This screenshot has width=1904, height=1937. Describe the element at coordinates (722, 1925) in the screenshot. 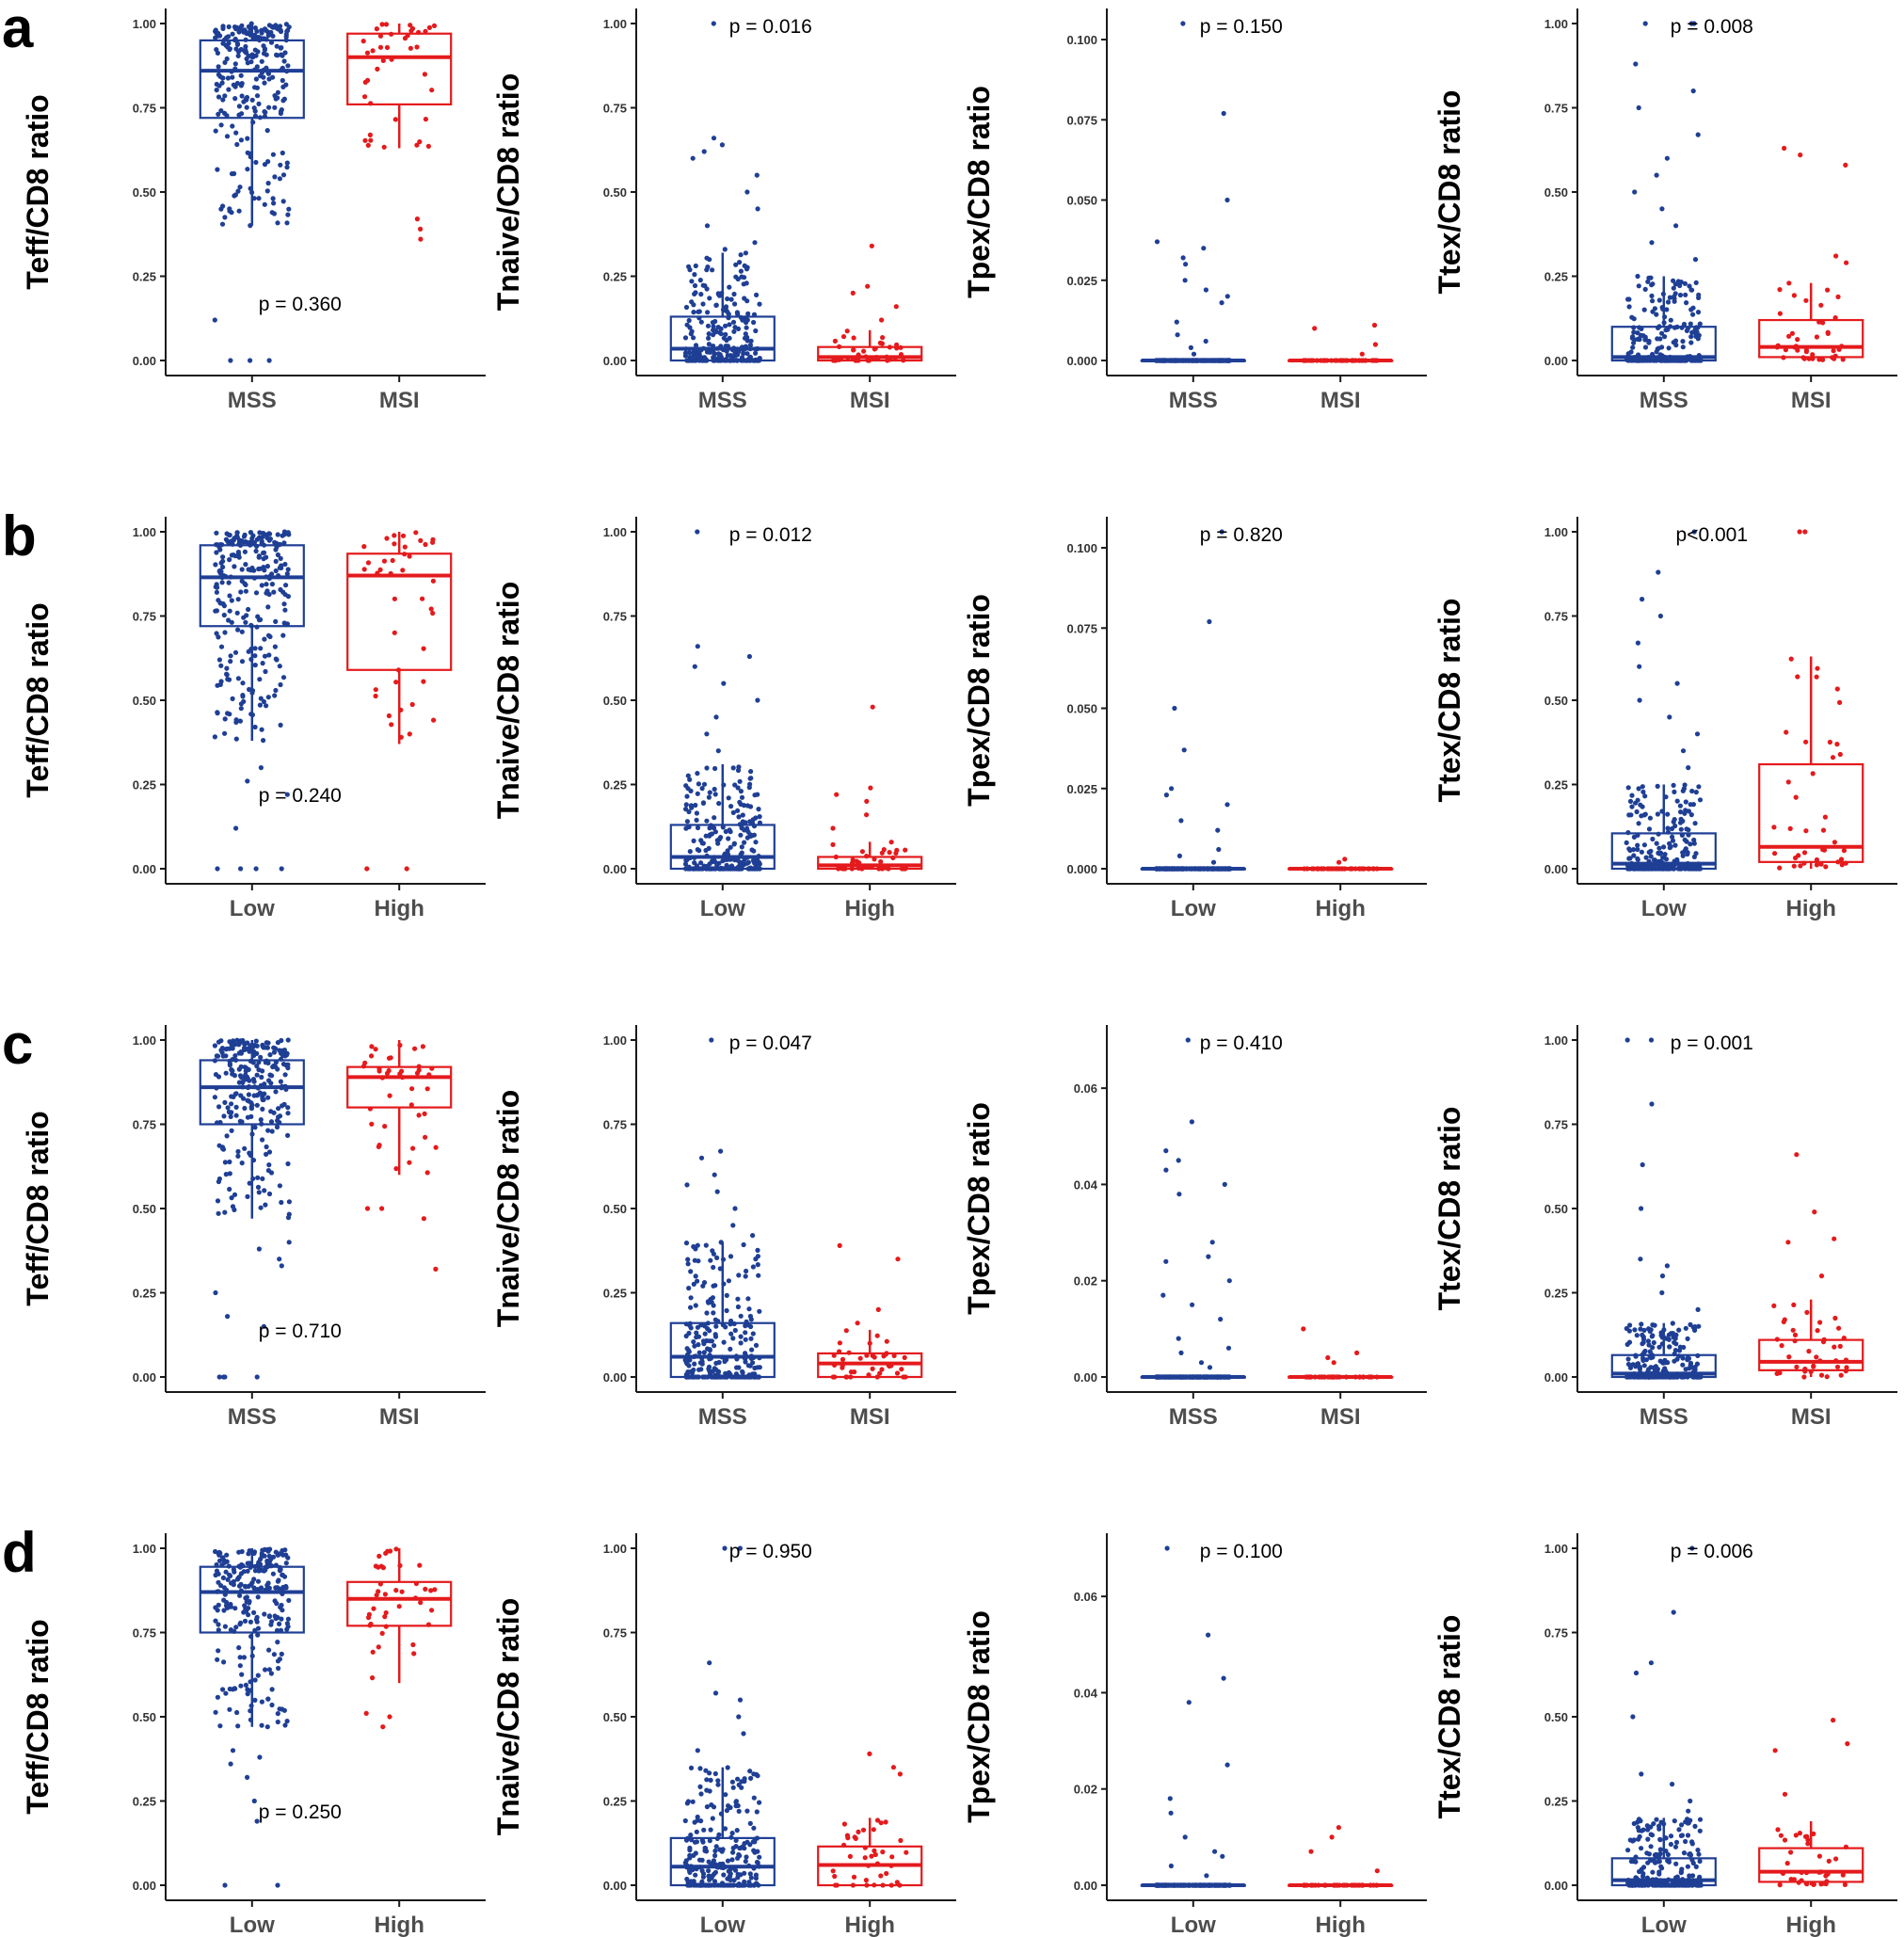

I see `x-tick-label: Low` at that location.